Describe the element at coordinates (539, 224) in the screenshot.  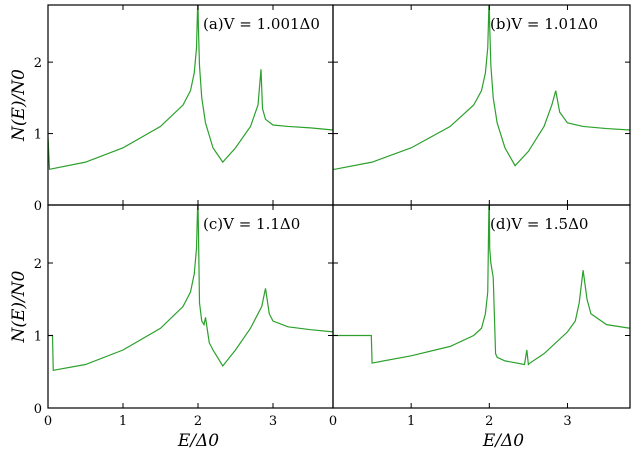
I see `panel-label-d: (d)V = 1.5Δ0` at that location.